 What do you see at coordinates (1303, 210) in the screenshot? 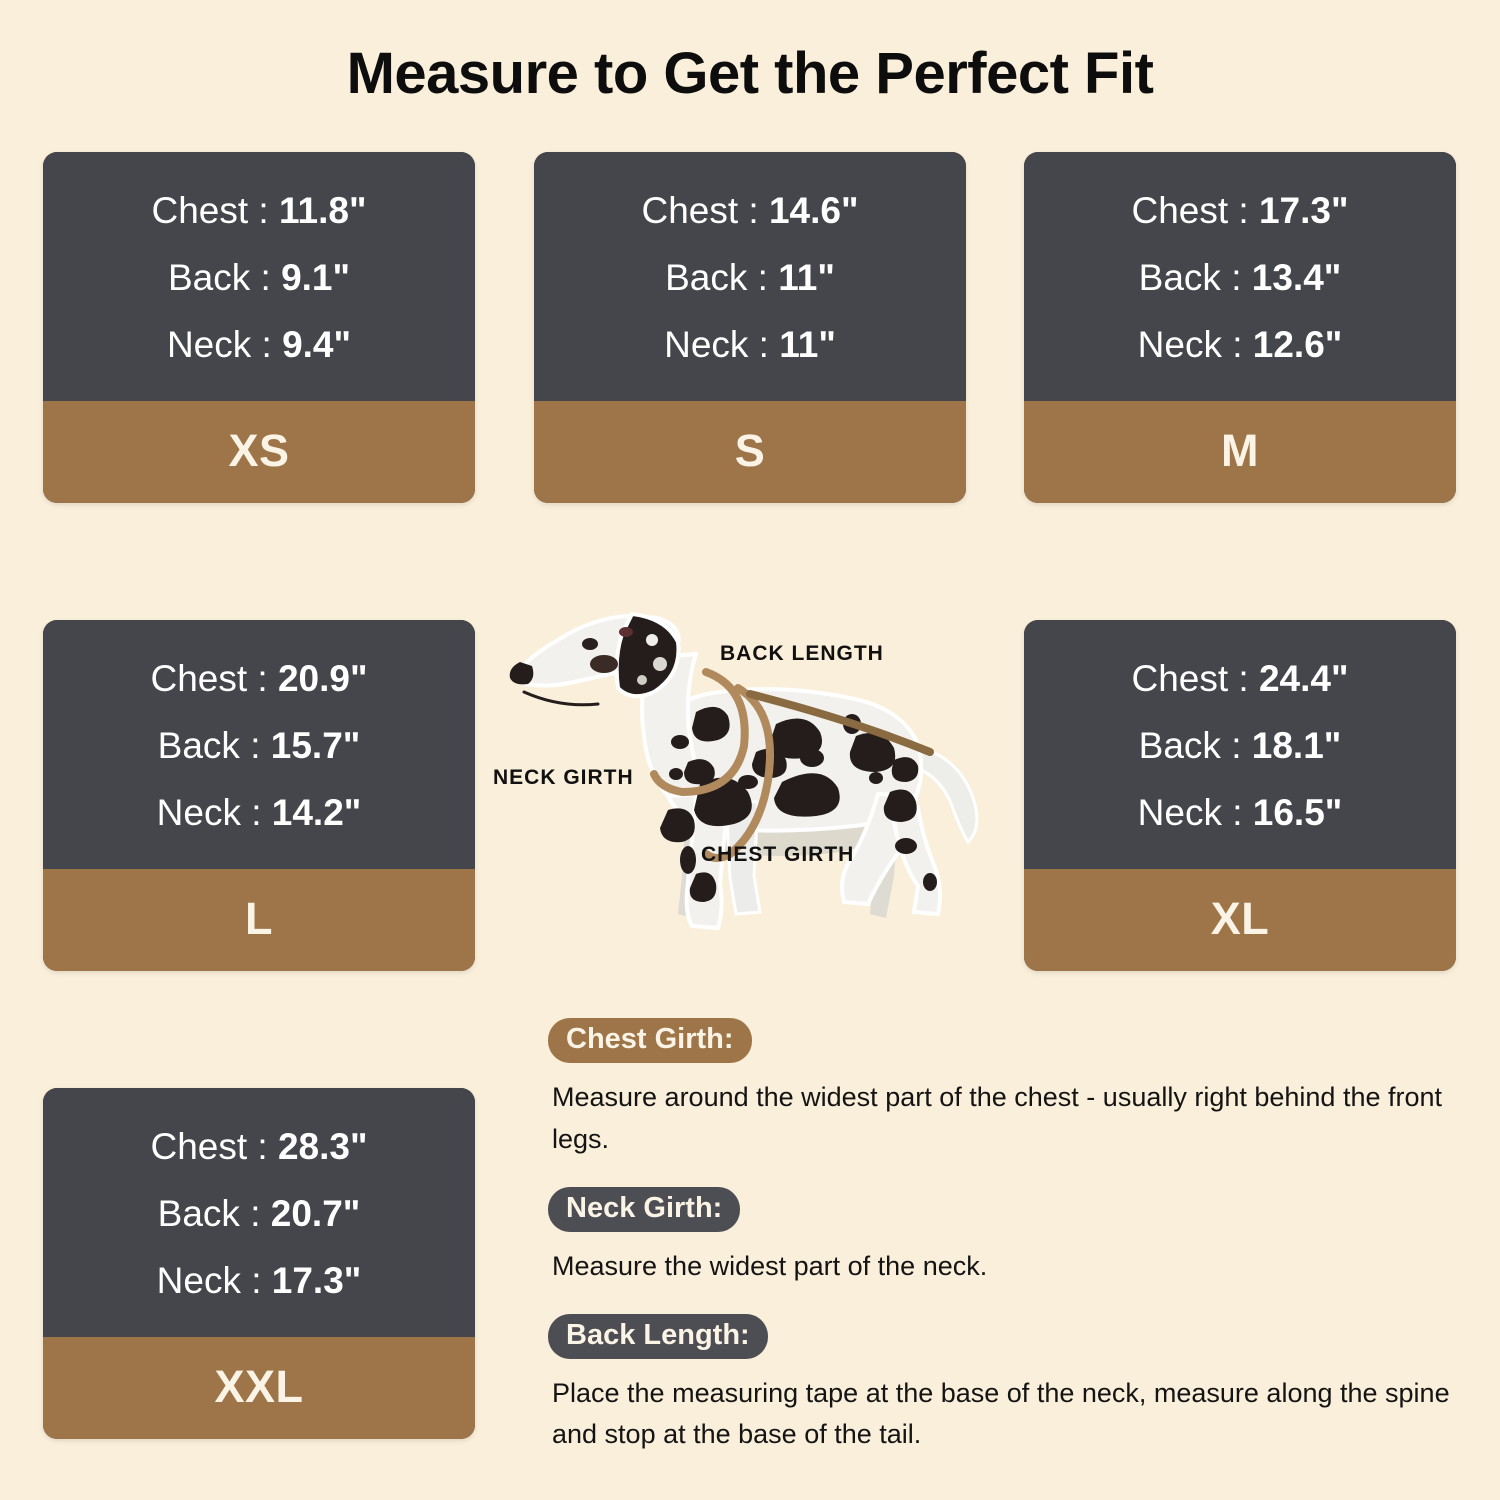
I see `chest-value: 17.3"` at bounding box center [1303, 210].